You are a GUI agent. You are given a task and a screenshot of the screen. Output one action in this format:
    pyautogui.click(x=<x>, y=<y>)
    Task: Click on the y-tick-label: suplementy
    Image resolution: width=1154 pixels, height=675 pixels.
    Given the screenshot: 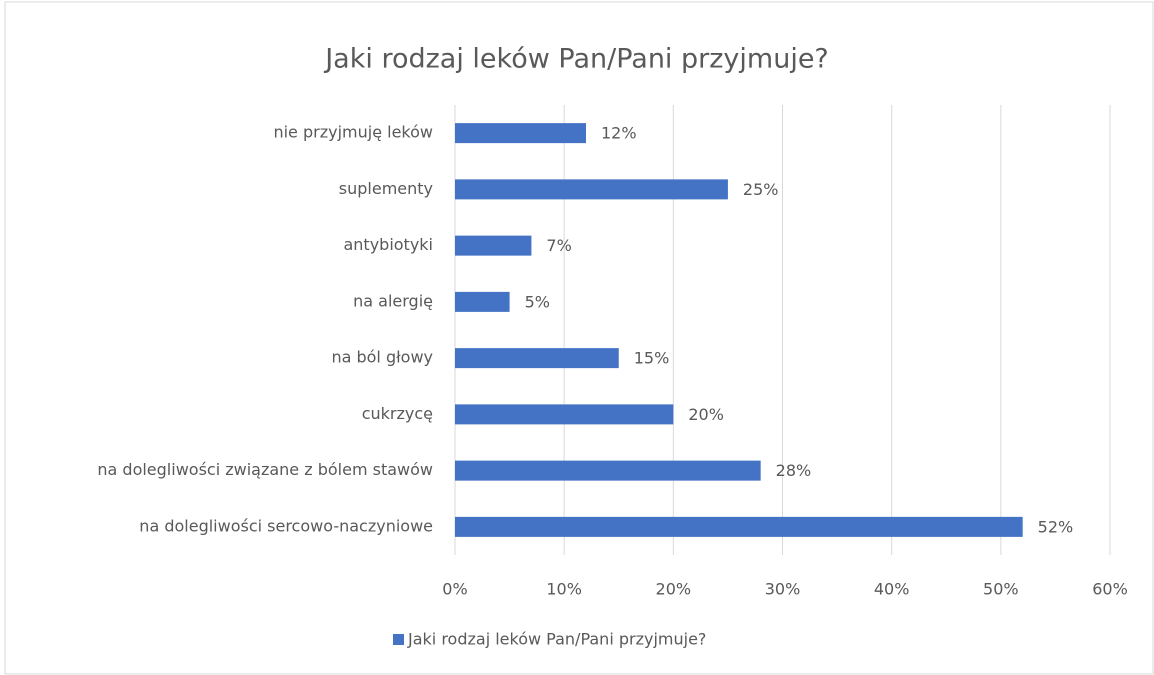 What is the action you would take?
    pyautogui.click(x=386, y=188)
    